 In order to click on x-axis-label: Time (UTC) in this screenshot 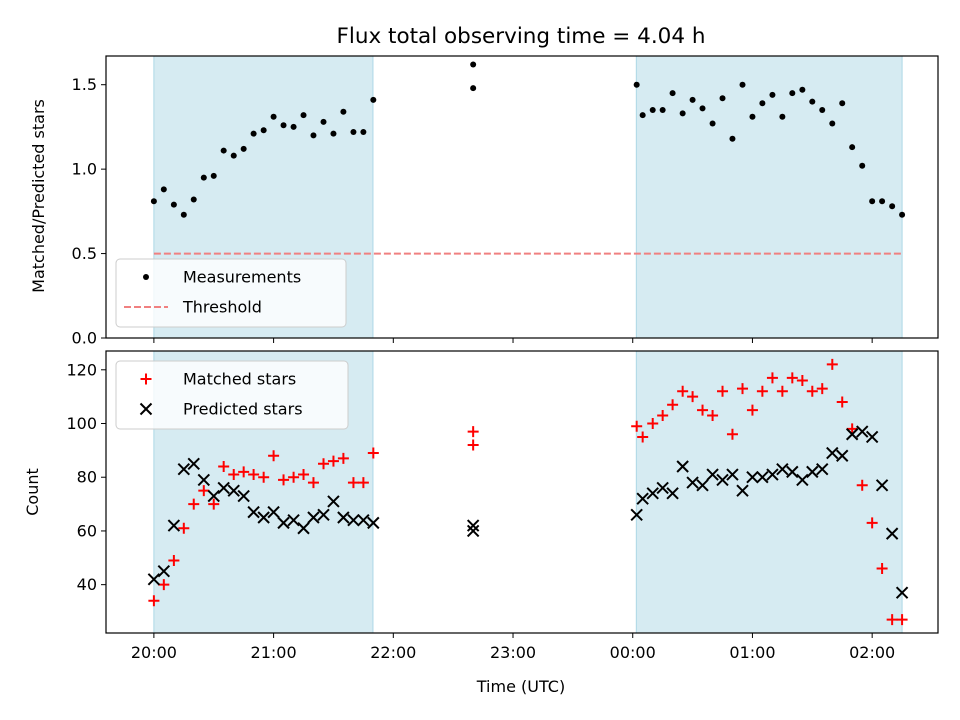, I will do `click(520, 686)`.